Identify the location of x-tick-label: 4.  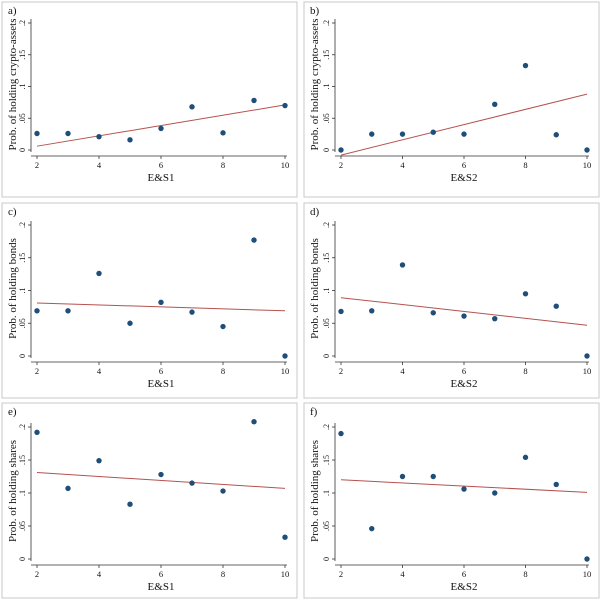
(99, 165).